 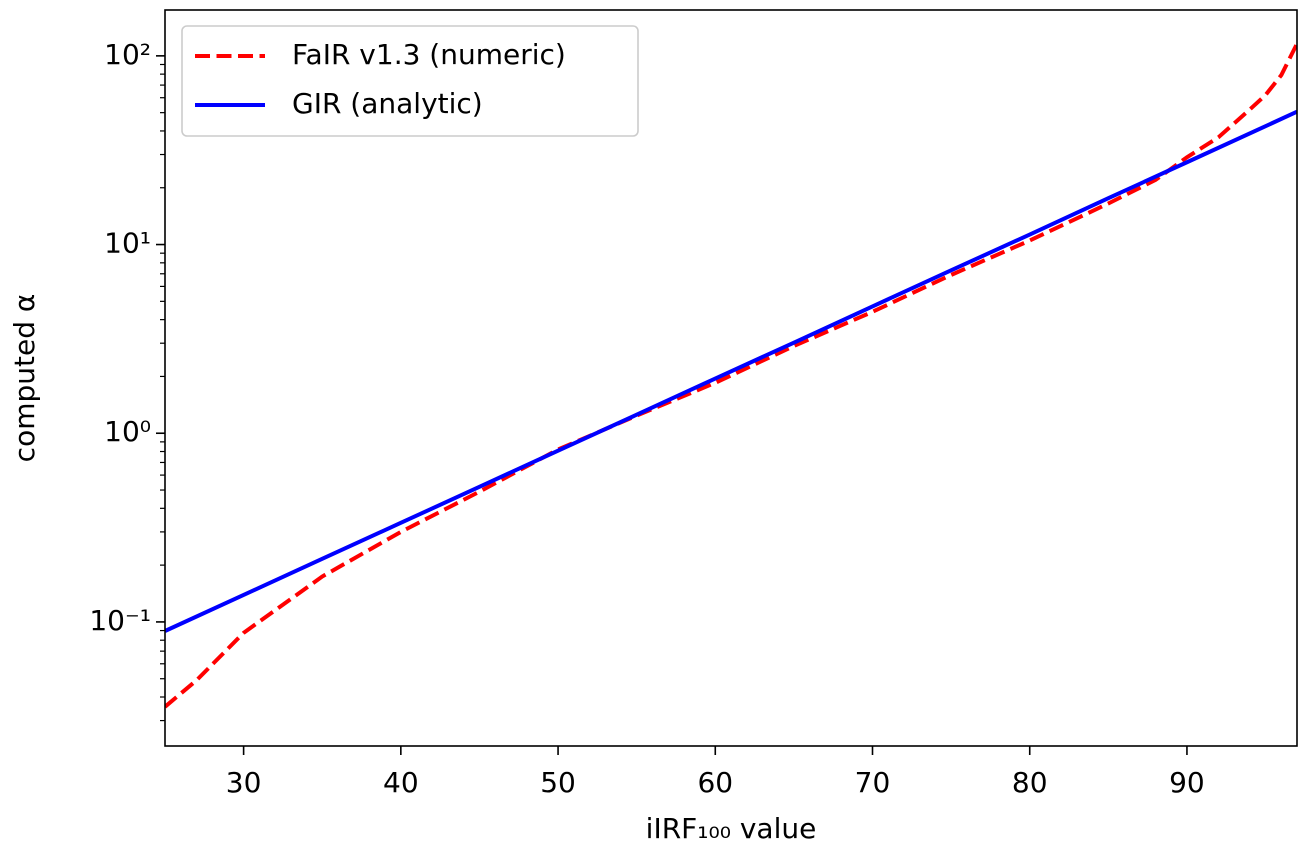 What do you see at coordinates (429, 54) in the screenshot?
I see `legend-label: FaIR v1.3 (numeric)` at bounding box center [429, 54].